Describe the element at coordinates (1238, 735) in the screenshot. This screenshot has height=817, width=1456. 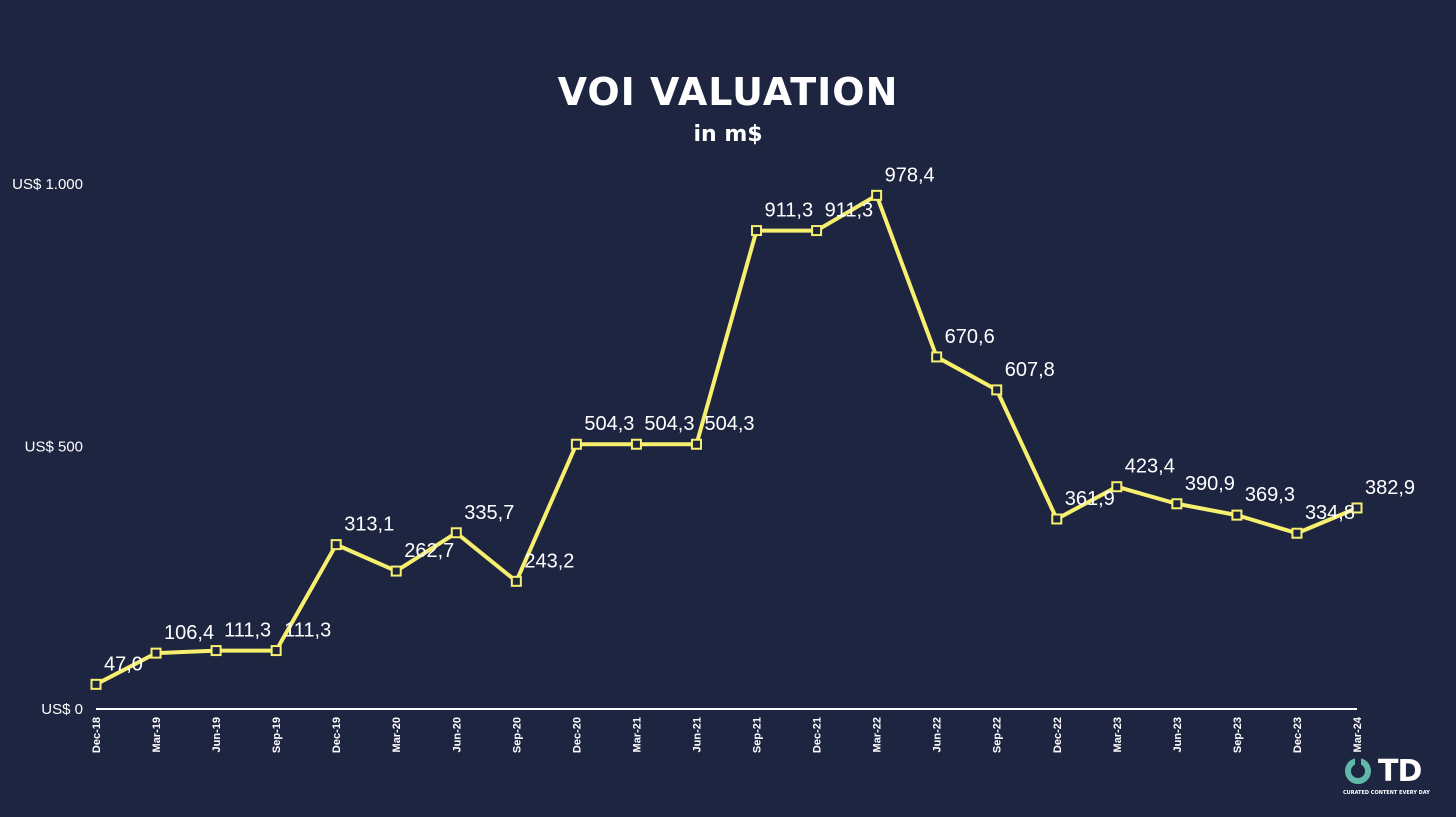
I see `x-tick-label: Sep-23` at that location.